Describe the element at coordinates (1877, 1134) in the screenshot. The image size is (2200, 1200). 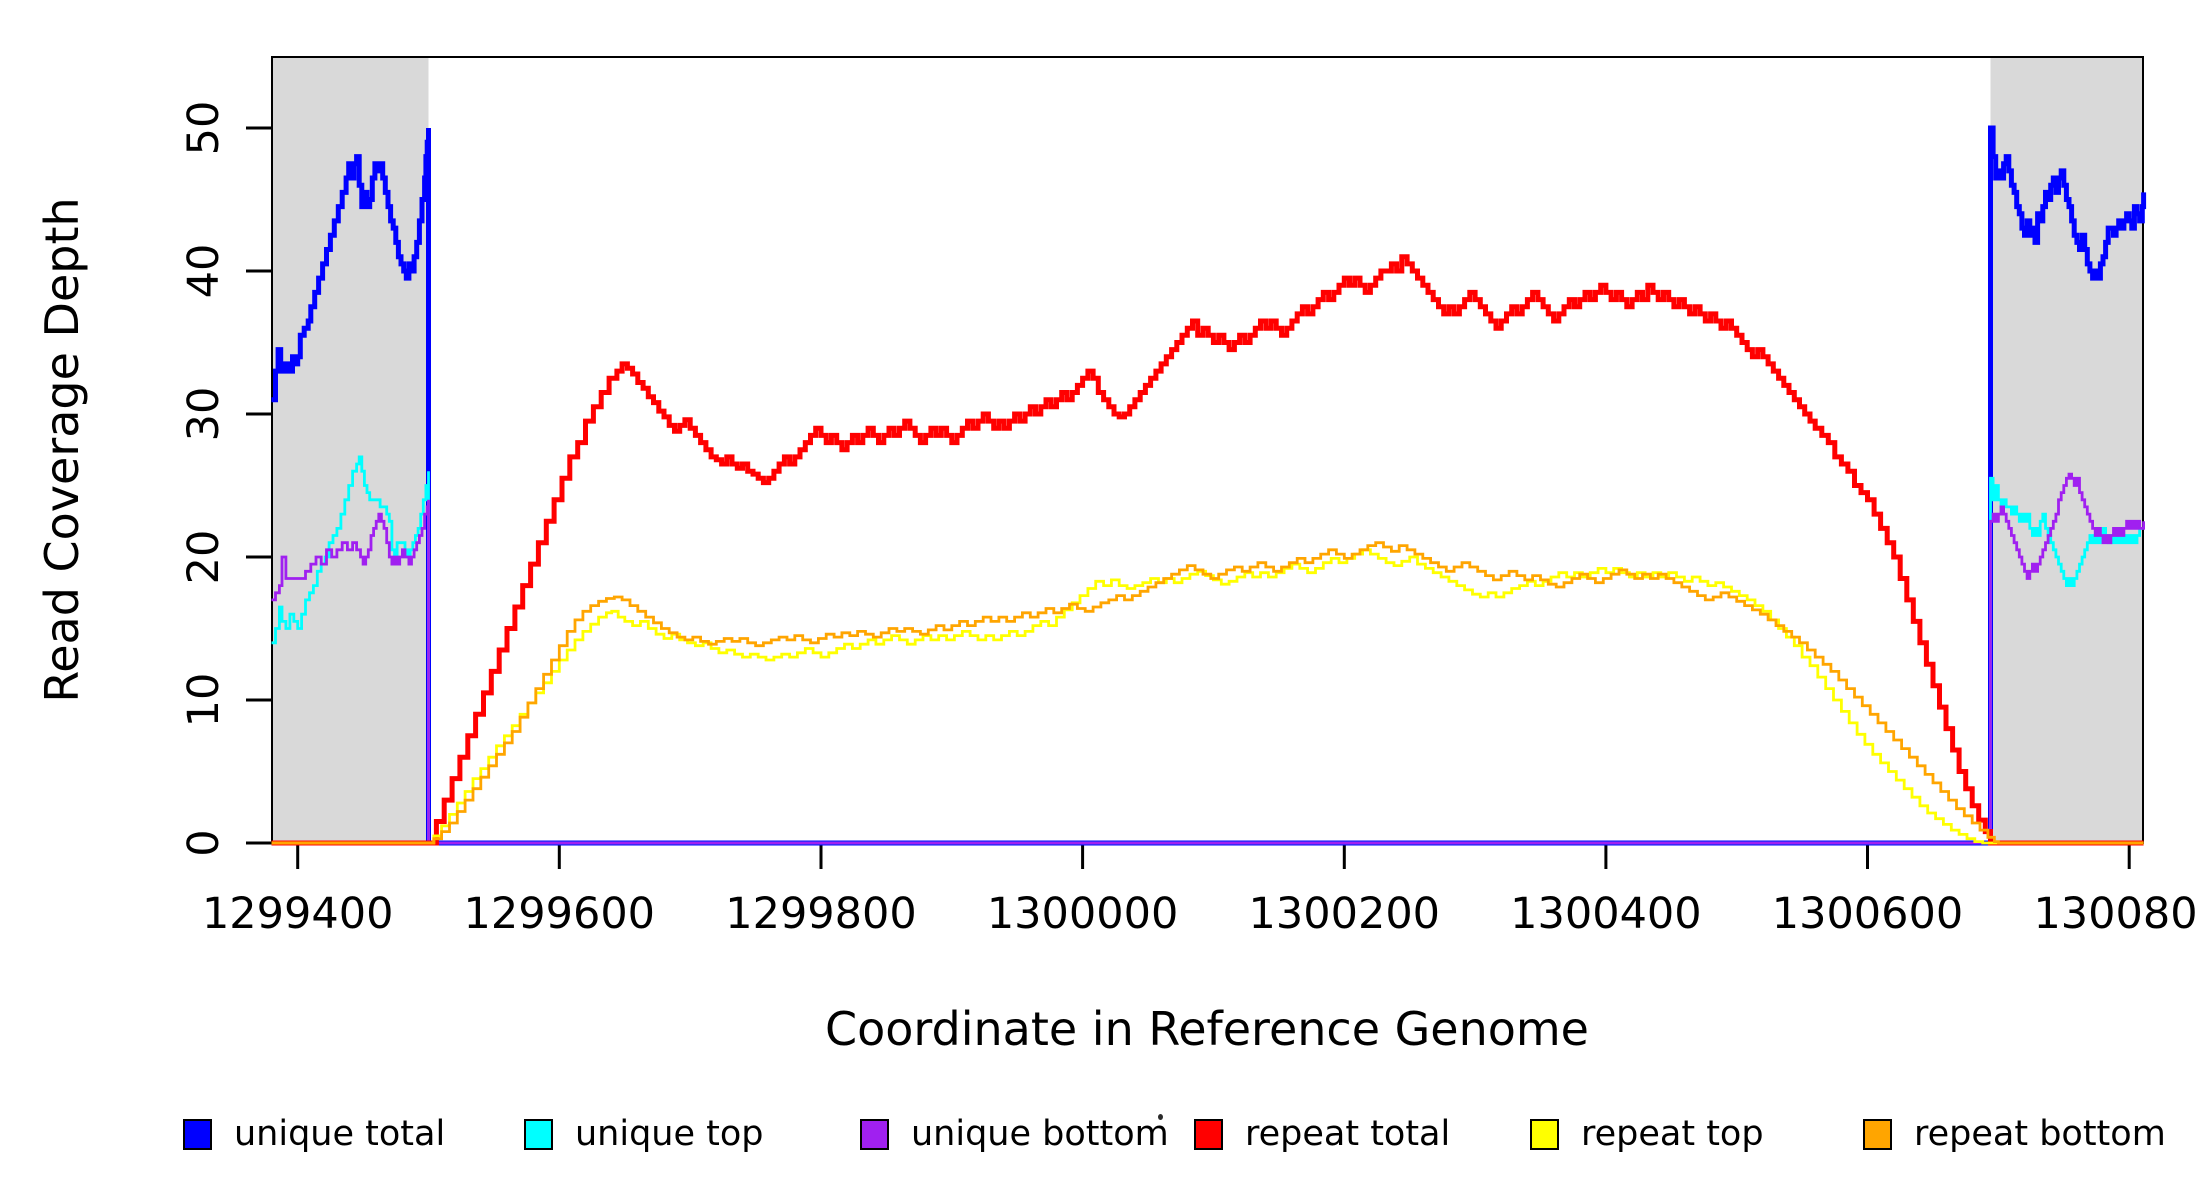
I see `legend-swatch-repeat-bottom` at that location.